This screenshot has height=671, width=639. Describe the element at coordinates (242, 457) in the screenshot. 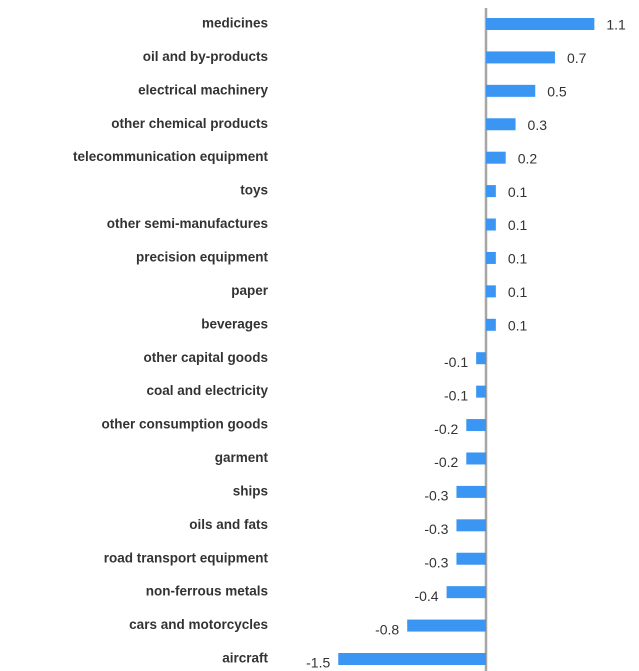

I see `category-label: garment` at that location.